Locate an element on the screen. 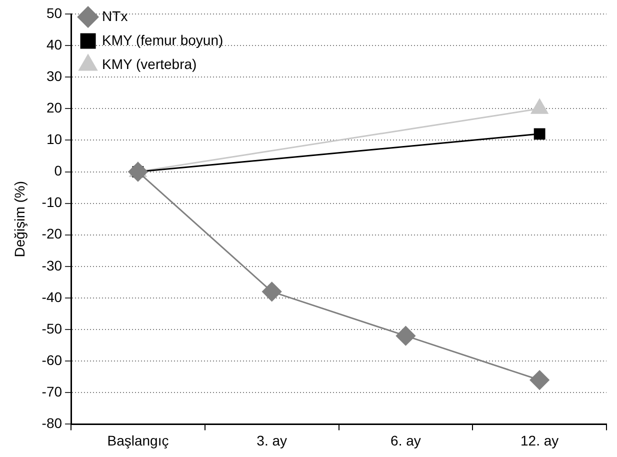  legend-label: KMY (vertebra) is located at coordinates (149, 64).